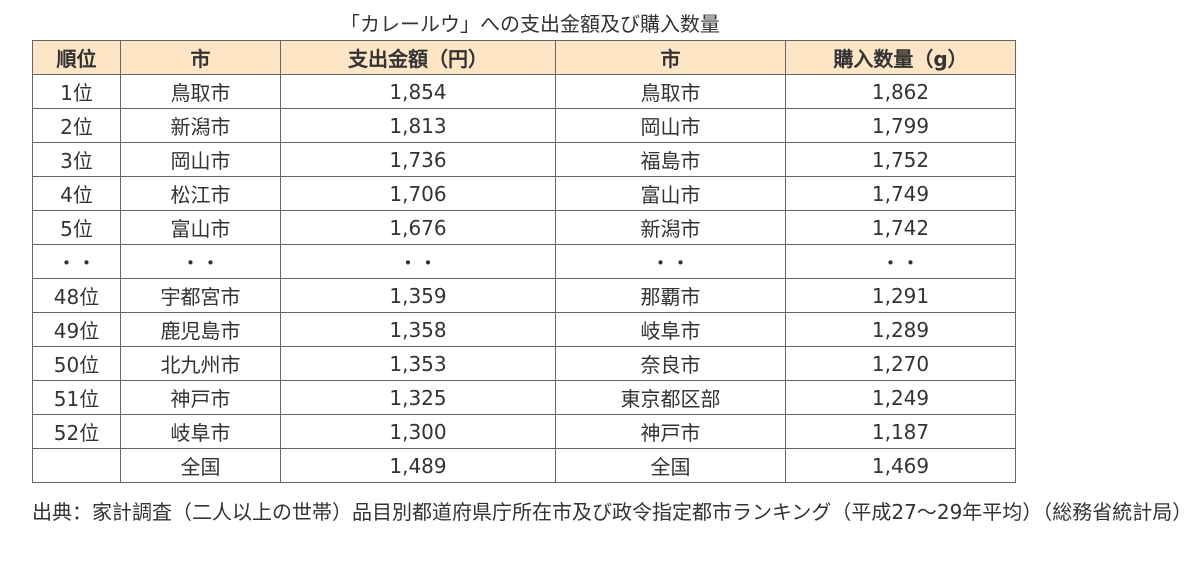 The width and height of the screenshot is (1200, 562). Describe the element at coordinates (900, 91) in the screenshot. I see `table-cell: 1,862` at that location.